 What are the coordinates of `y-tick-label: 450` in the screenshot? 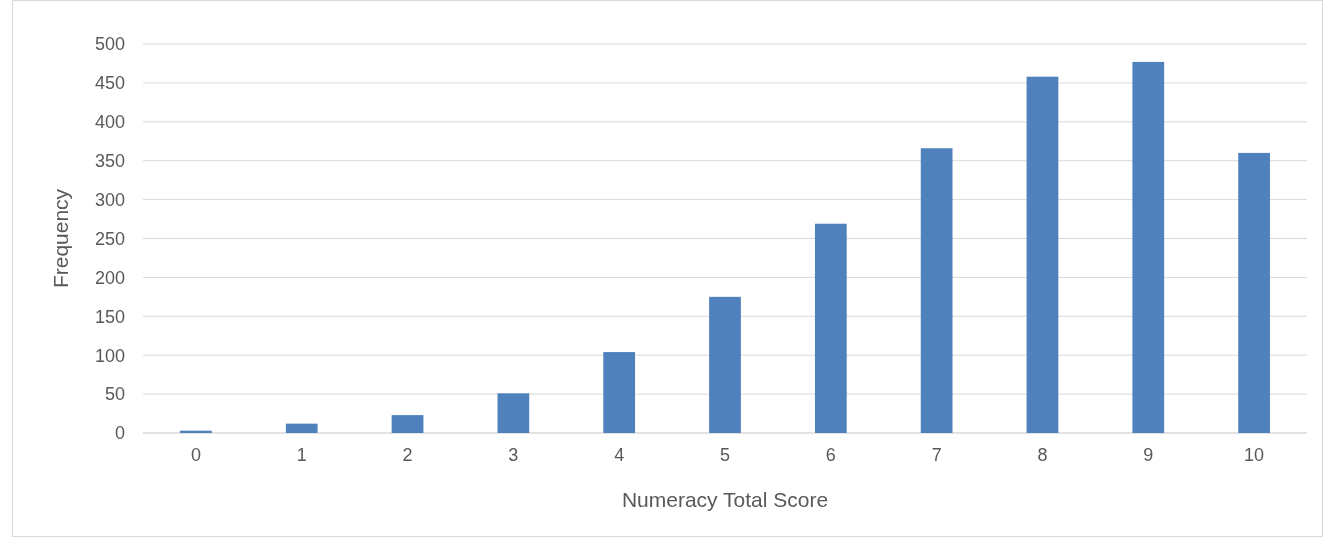 It's located at (109, 83).